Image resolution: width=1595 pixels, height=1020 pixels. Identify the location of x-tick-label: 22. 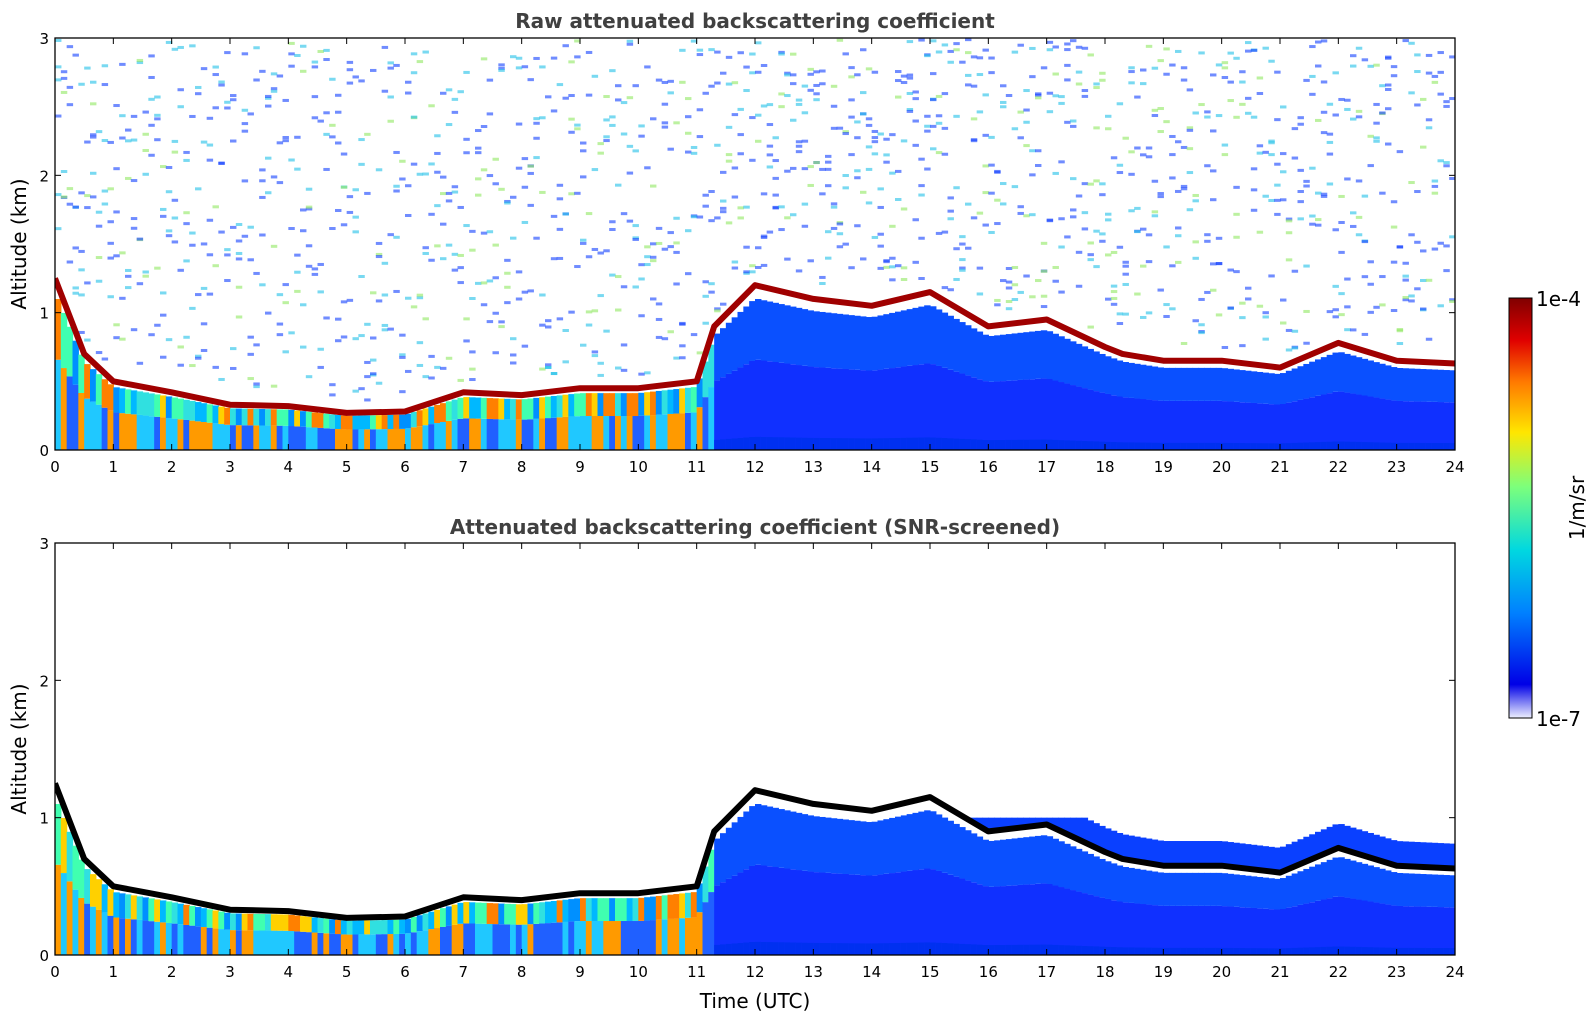
(1338, 467).